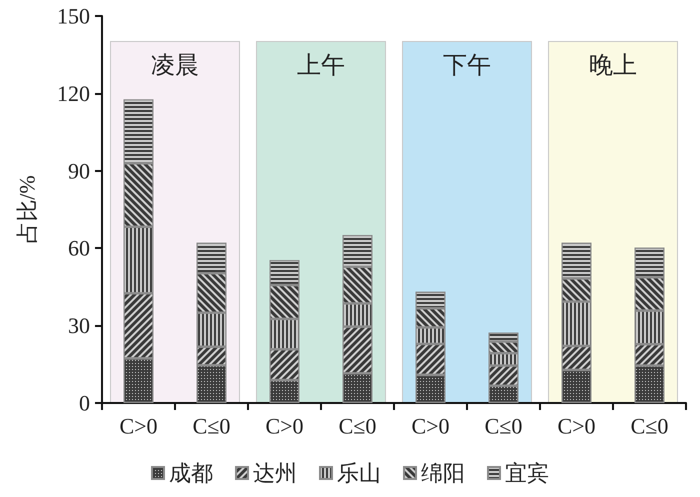 Image resolution: width=700 pixels, height=497 pixels. Describe the element at coordinates (84, 403) in the screenshot. I see `y-tick-label: 0` at that location.